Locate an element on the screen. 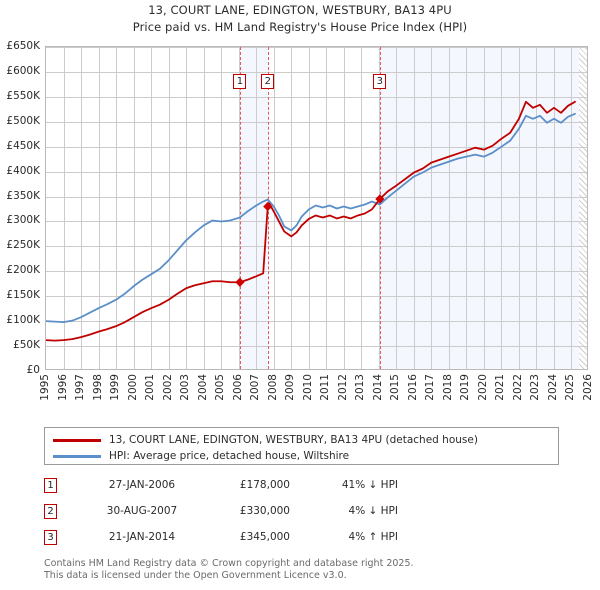 The width and height of the screenshot is (600, 590). y-tick-label: £150K is located at coordinates (23, 295).